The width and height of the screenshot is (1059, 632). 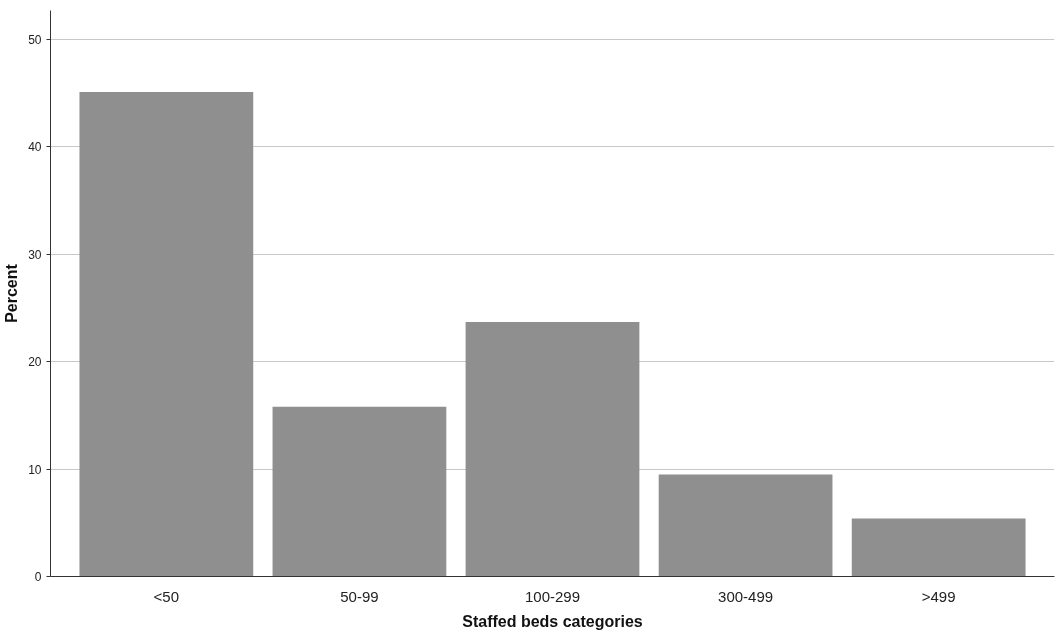 I want to click on y-tick-label: 0, so click(x=38, y=577).